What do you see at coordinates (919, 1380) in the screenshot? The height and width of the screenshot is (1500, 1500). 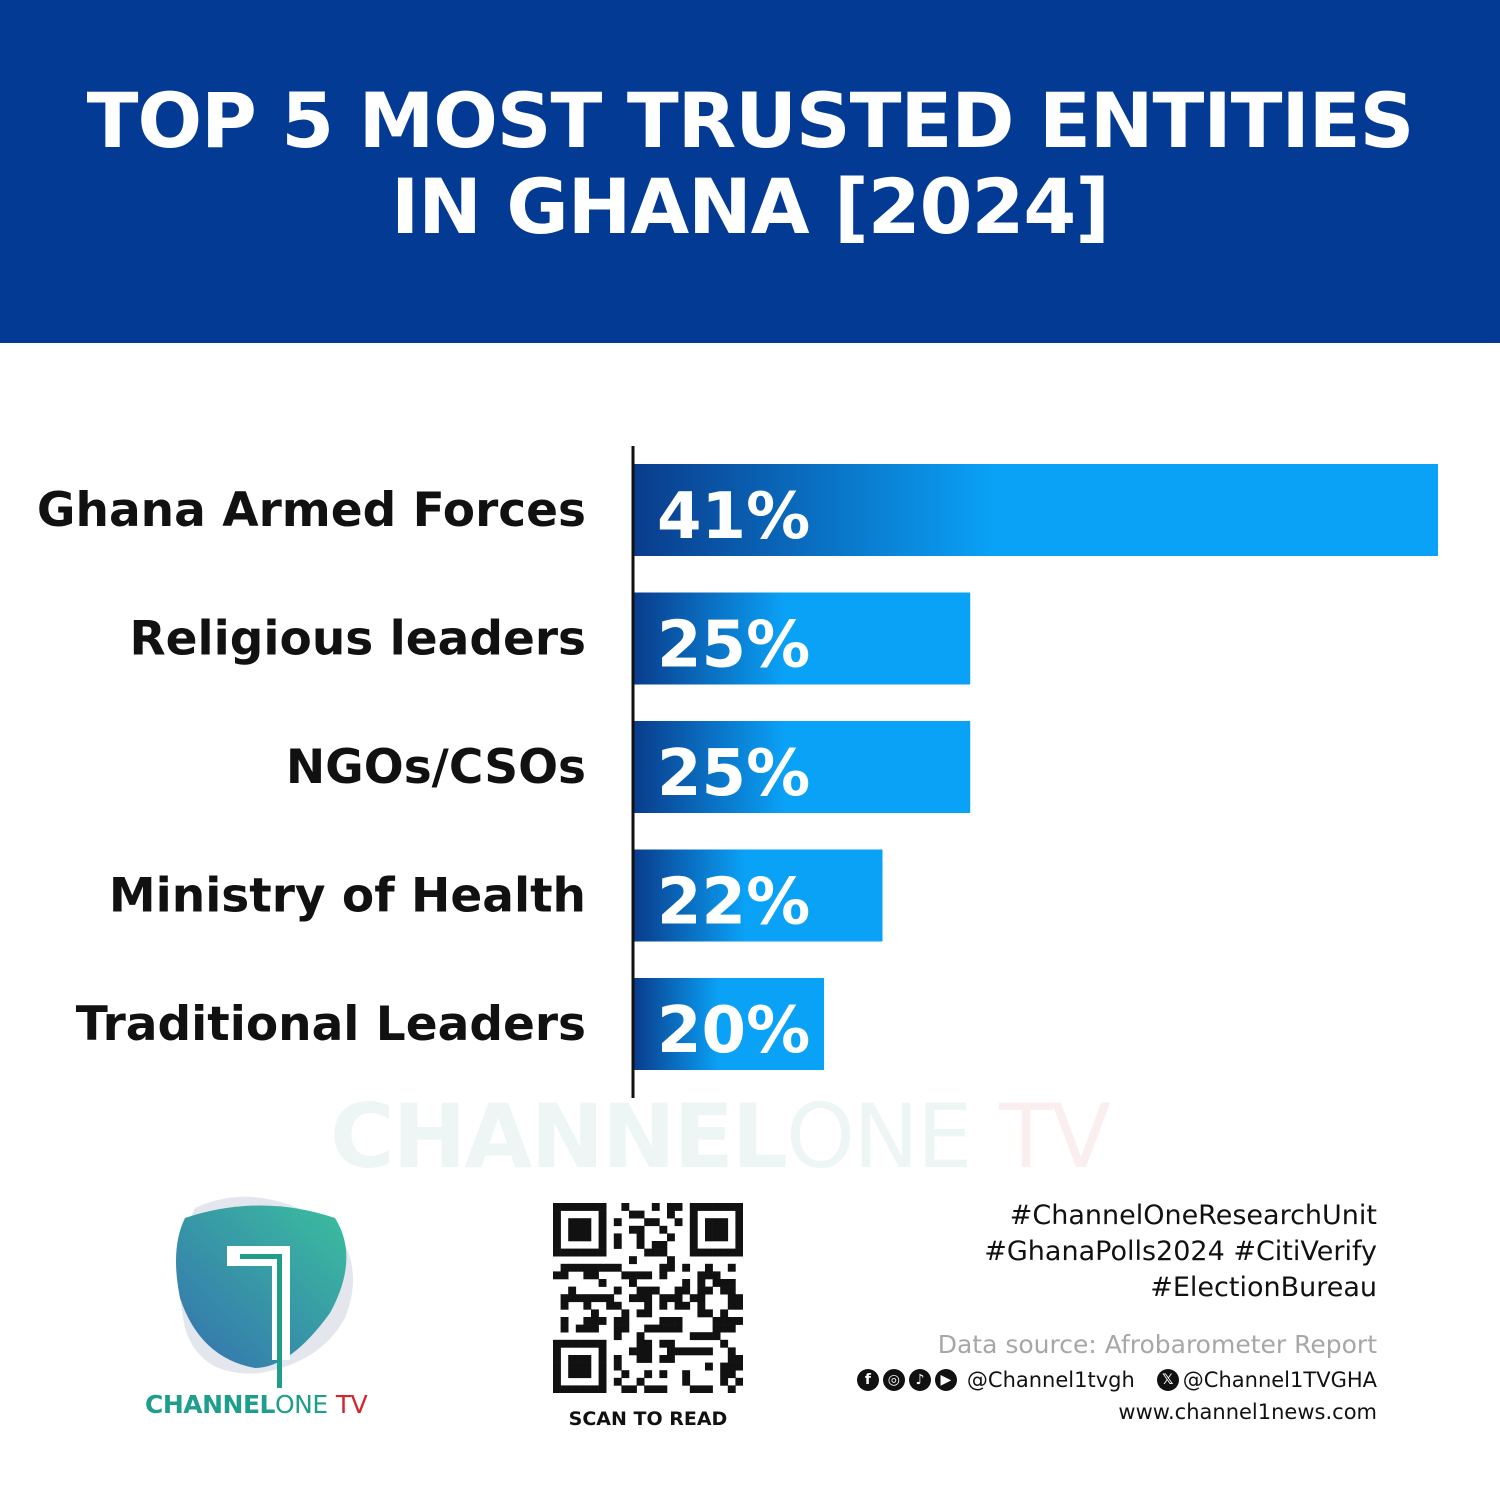 I see `tiktok-icon: ♪` at bounding box center [919, 1380].